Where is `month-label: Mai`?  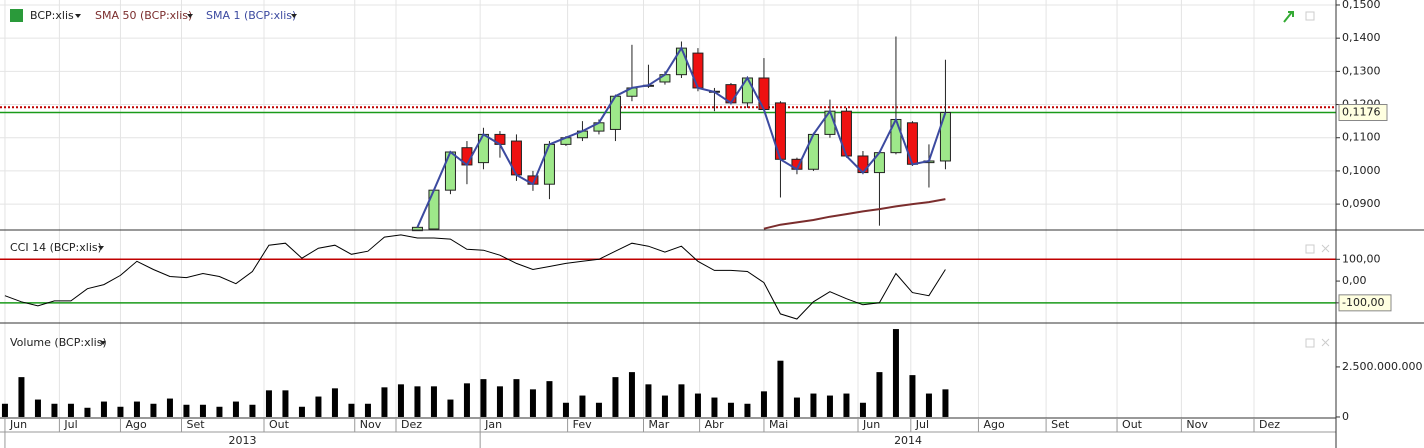
month-label: Mai is located at coordinates (778, 424).